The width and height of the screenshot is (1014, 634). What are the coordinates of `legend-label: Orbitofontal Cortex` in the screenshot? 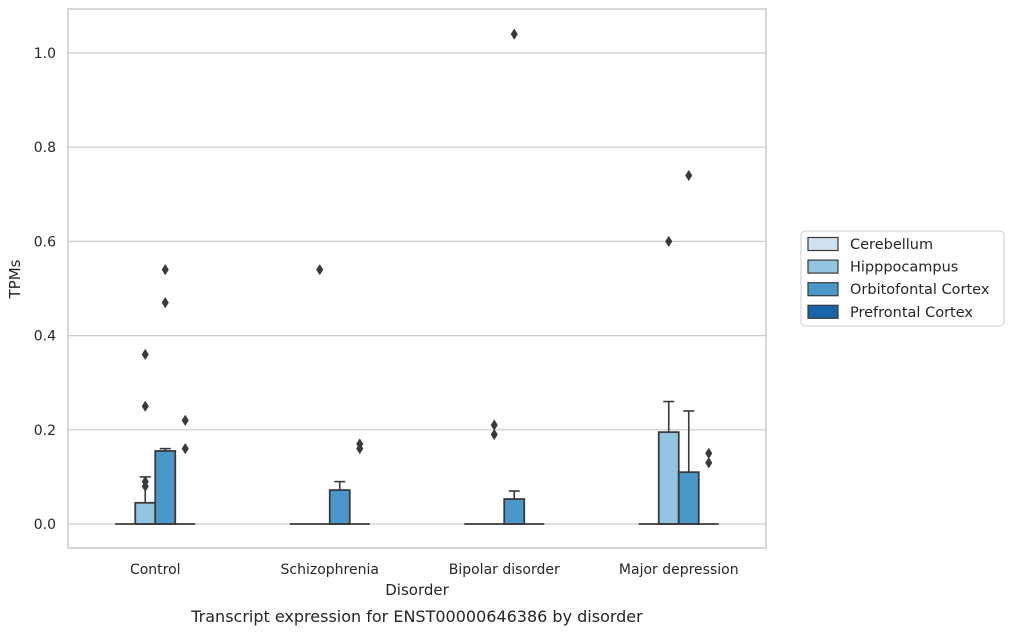 It's located at (920, 290).